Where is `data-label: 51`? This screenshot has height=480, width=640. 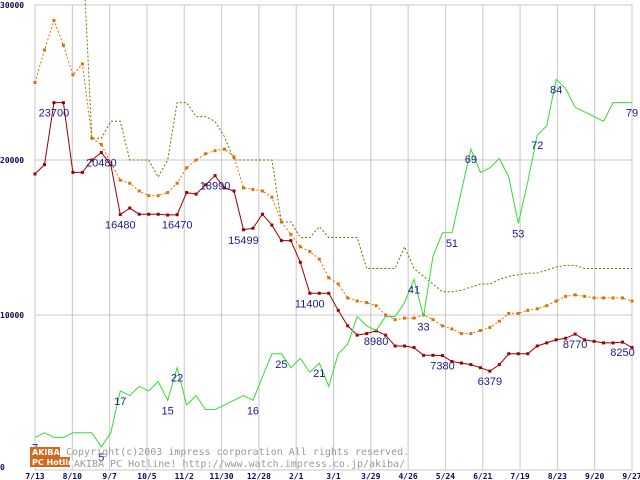
data-label: 51 is located at coordinates (452, 244).